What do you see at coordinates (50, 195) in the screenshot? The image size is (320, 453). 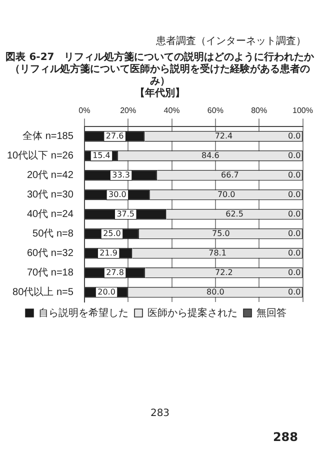 I see `y-tick-label: 30代 n=30` at bounding box center [50, 195].